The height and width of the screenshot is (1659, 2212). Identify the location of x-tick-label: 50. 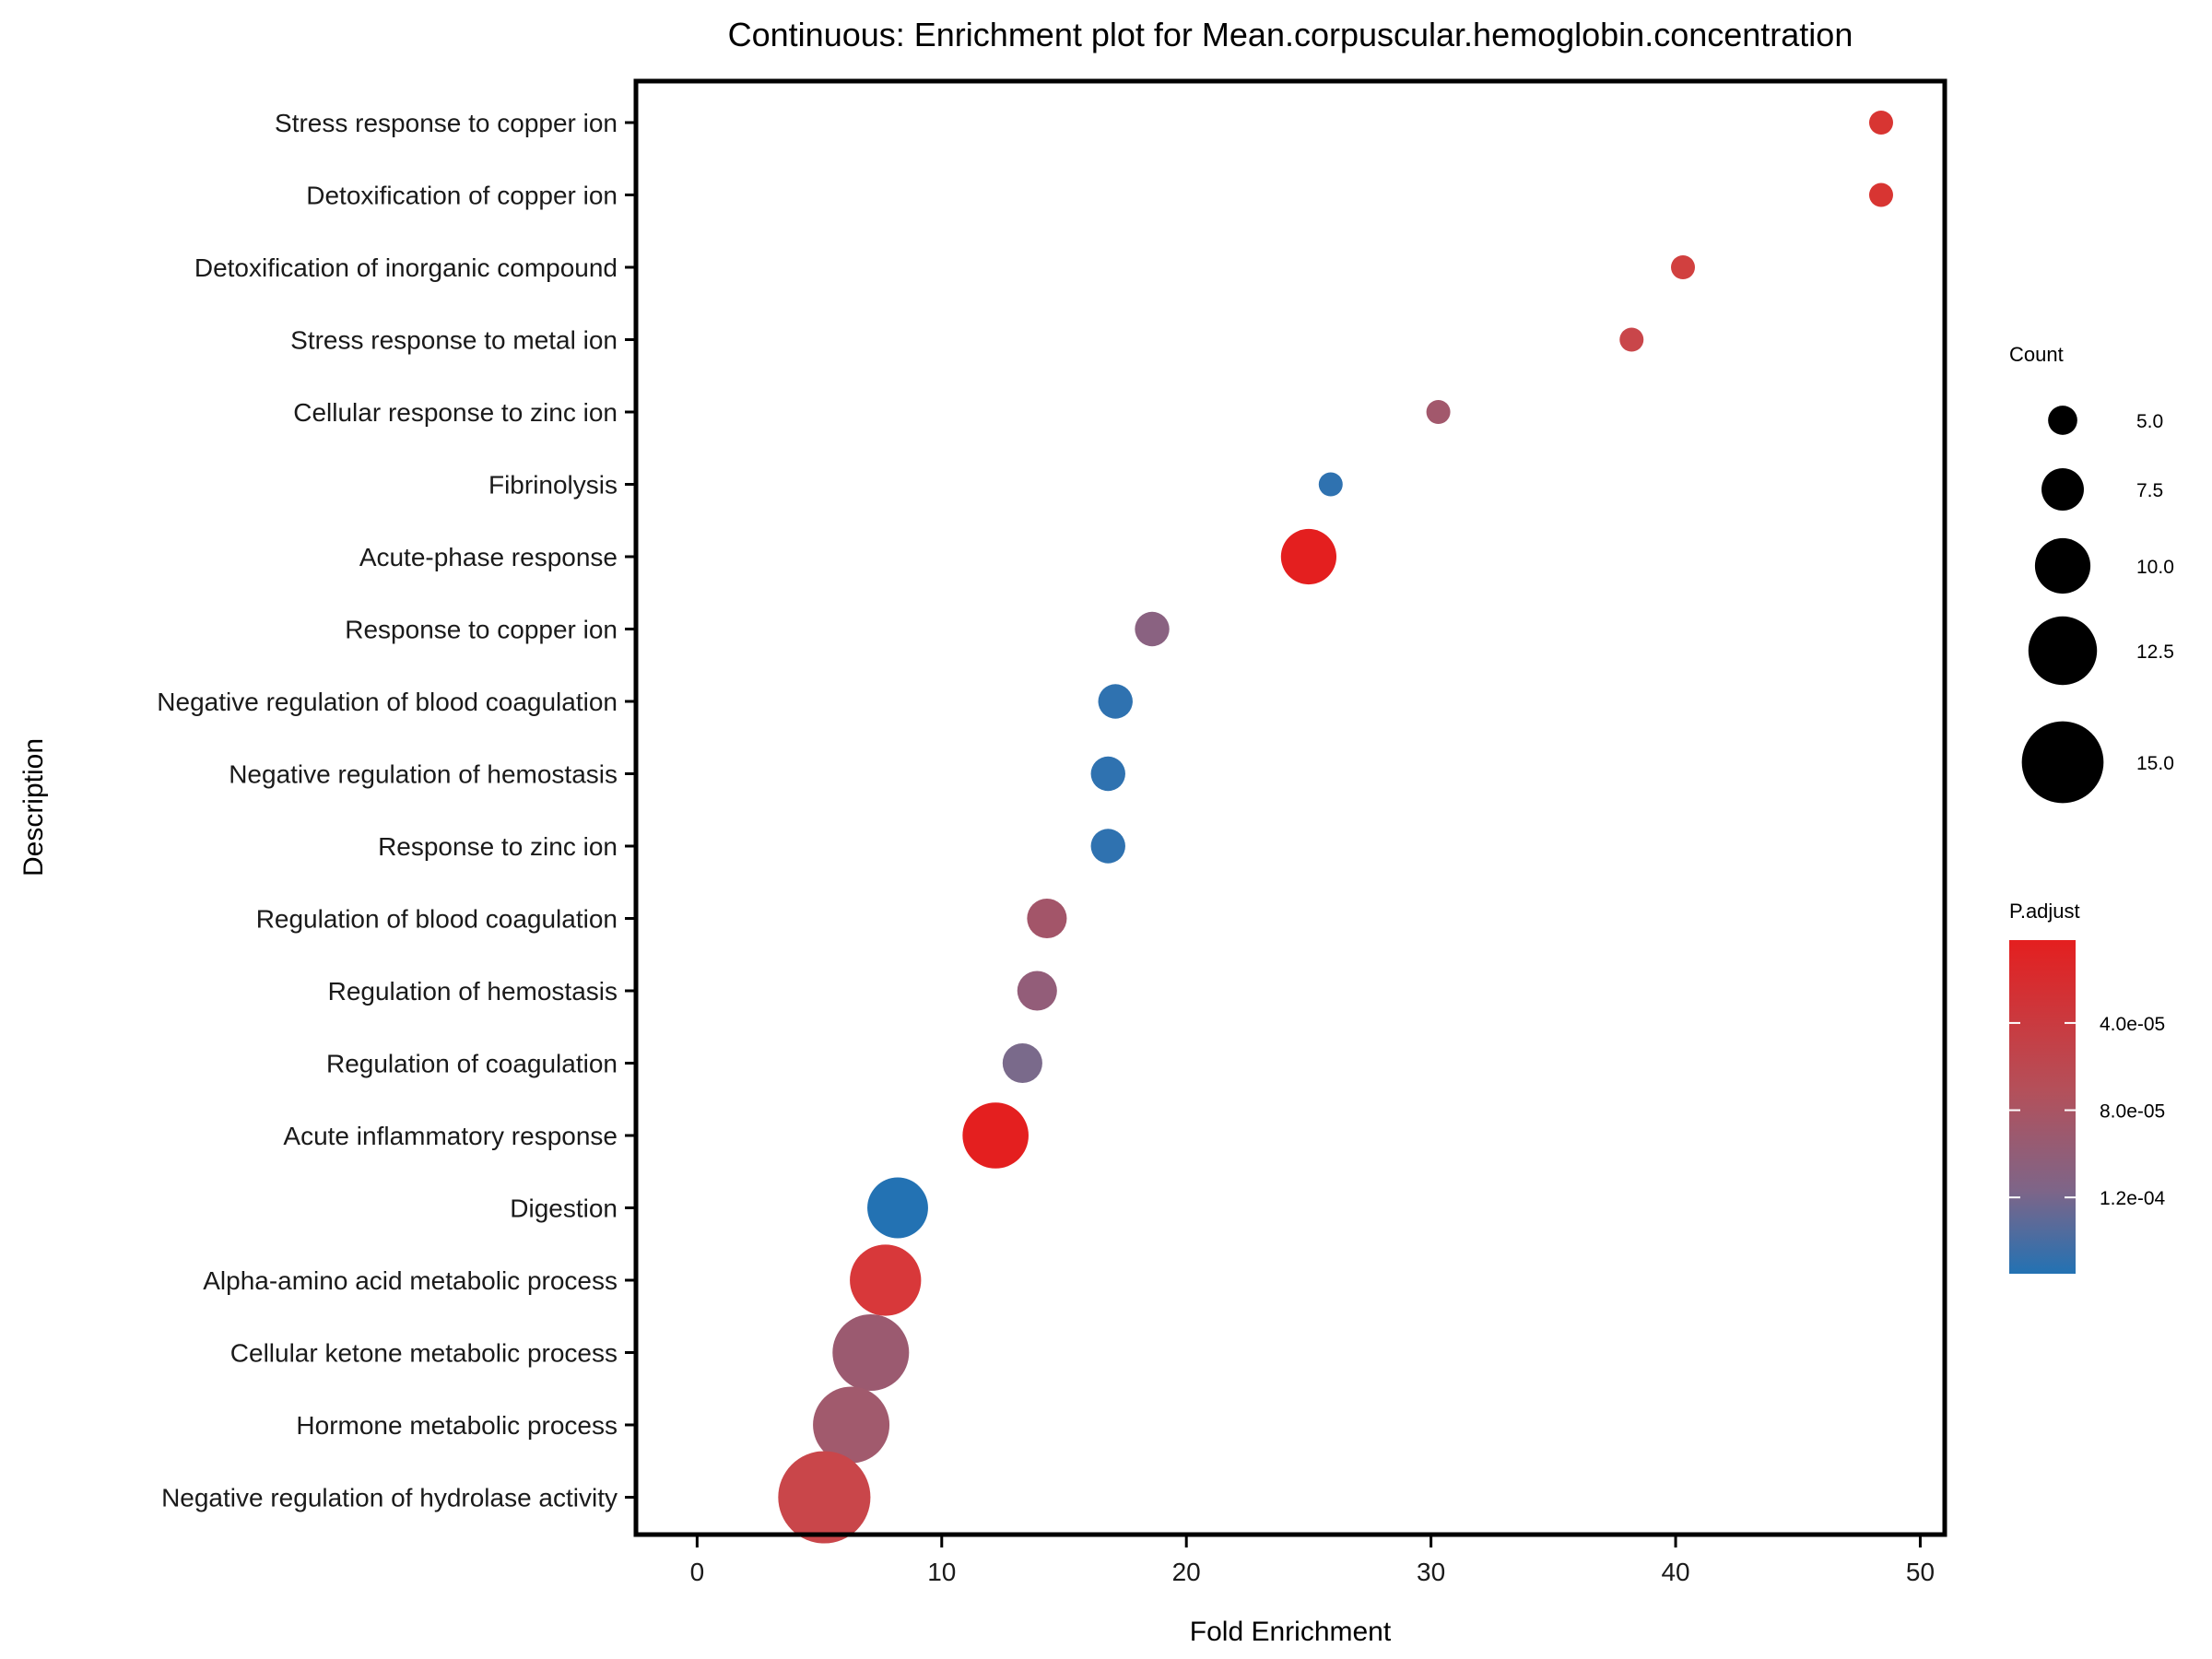
(1920, 1572).